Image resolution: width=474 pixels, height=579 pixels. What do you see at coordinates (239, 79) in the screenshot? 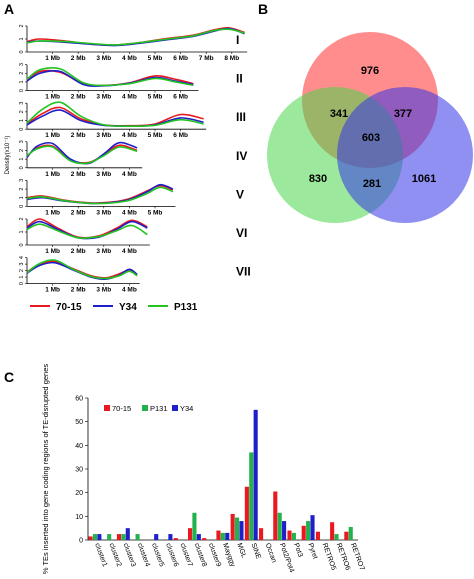
I see `chromosome-label: II` at bounding box center [239, 79].